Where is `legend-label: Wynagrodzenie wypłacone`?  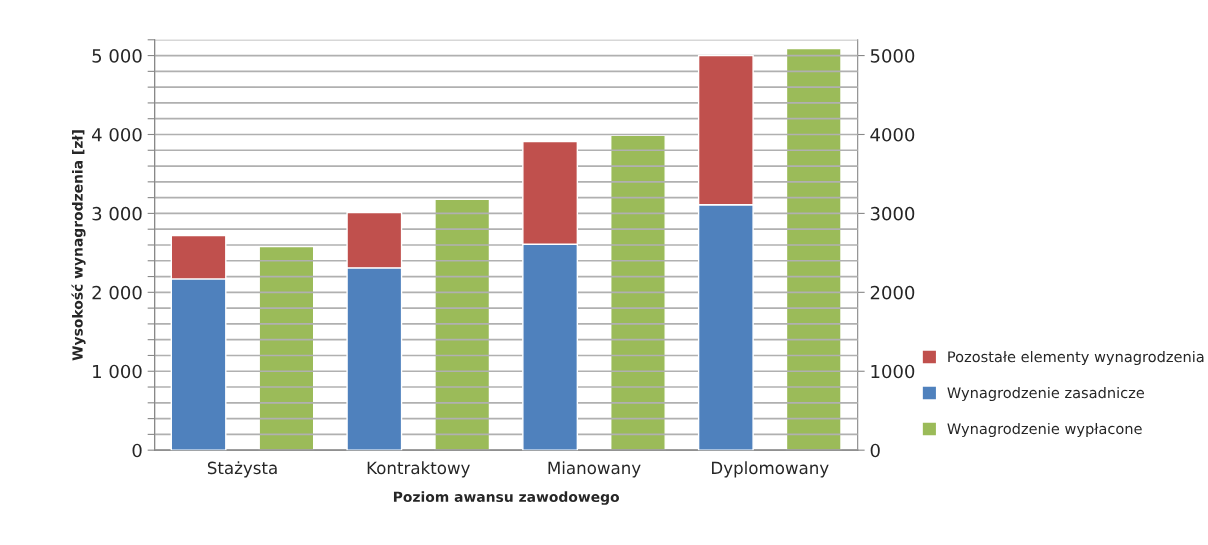 legend-label: Wynagrodzenie wypłacone is located at coordinates (1044, 430).